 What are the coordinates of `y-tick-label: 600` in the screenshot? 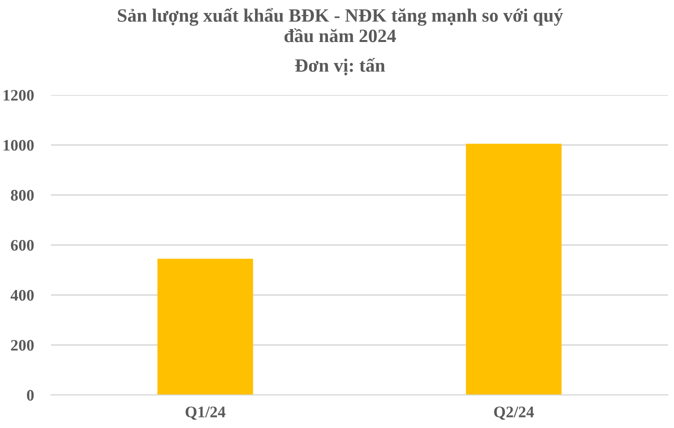 It's located at (22, 245).